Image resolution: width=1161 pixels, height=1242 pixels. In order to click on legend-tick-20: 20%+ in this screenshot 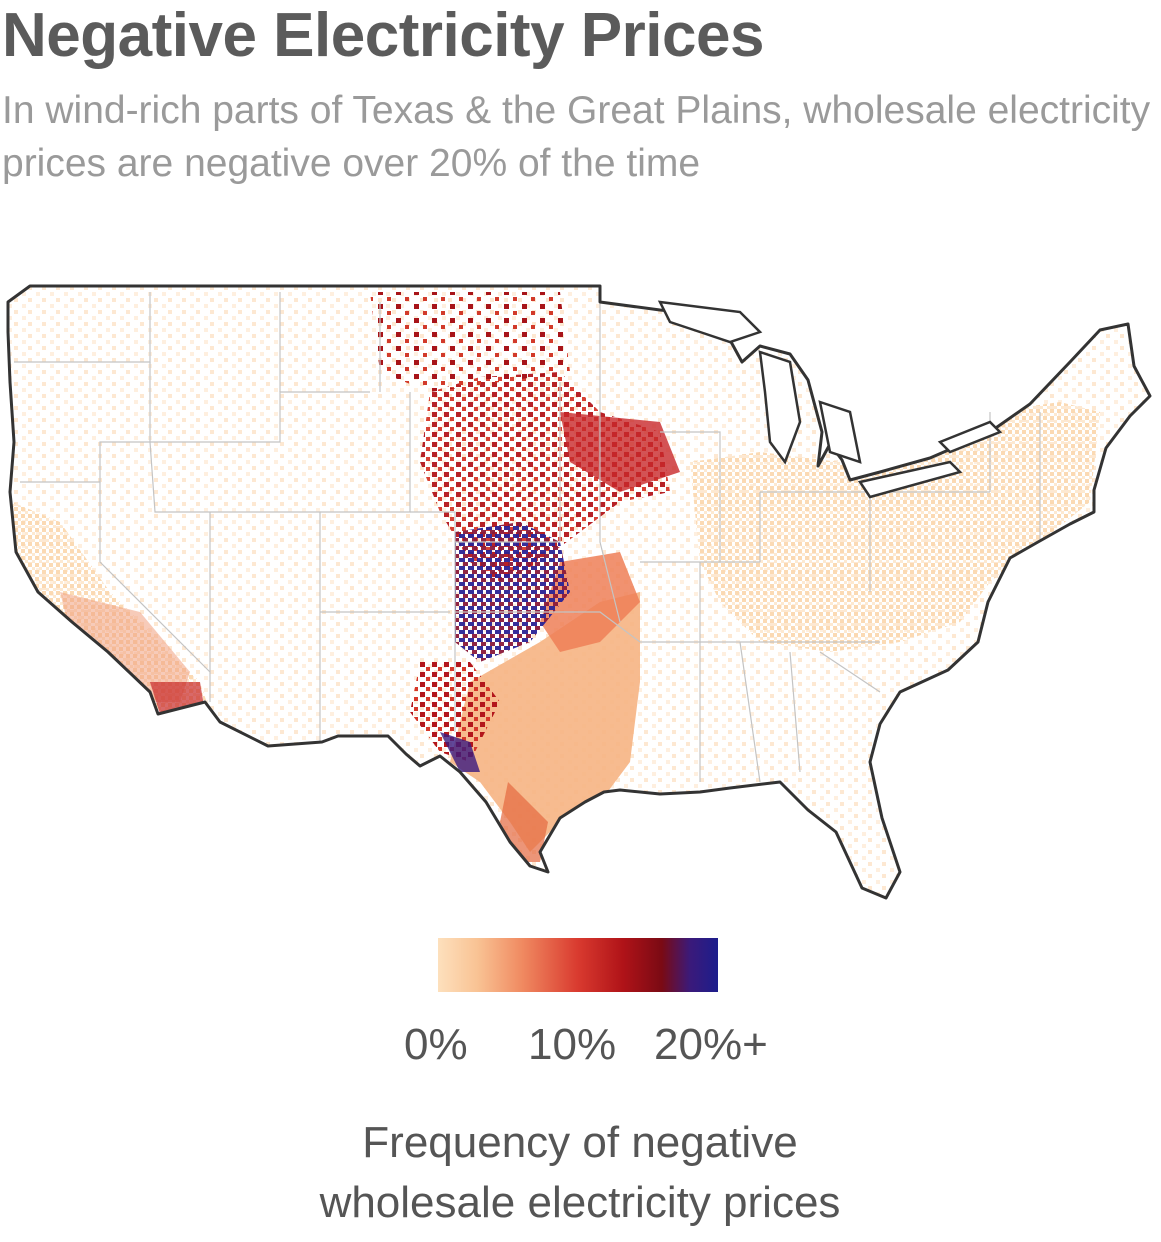, I will do `click(711, 1044)`.